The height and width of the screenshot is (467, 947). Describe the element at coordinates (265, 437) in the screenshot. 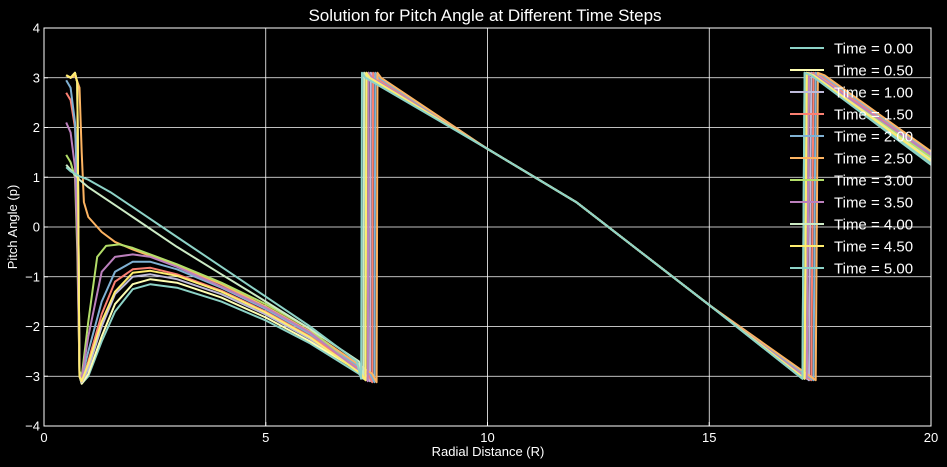

I see `x-tick-label: 5` at that location.